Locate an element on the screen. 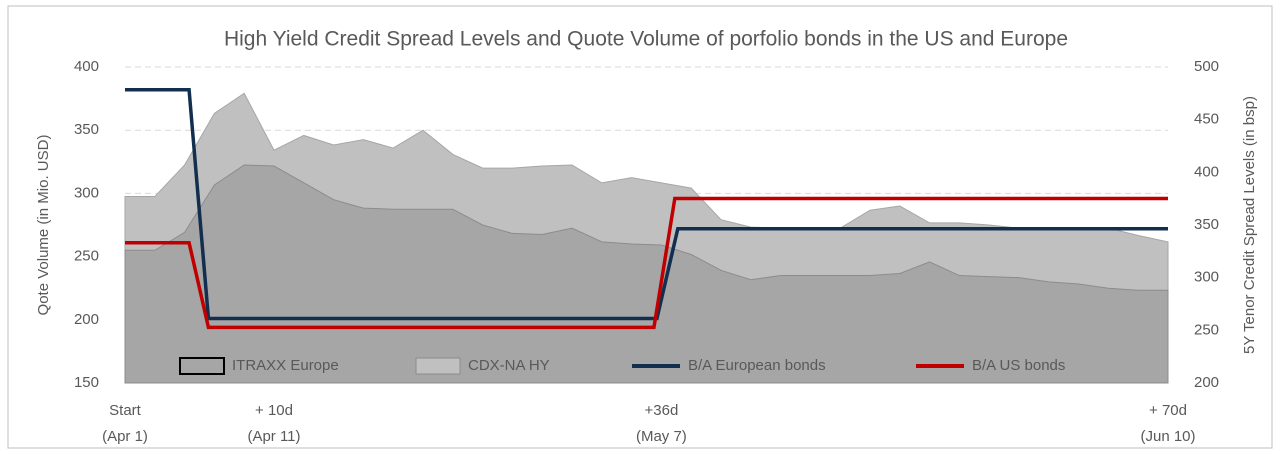  y-axis-title: Qote Volume (in Mio. USD) is located at coordinates (43, 225).